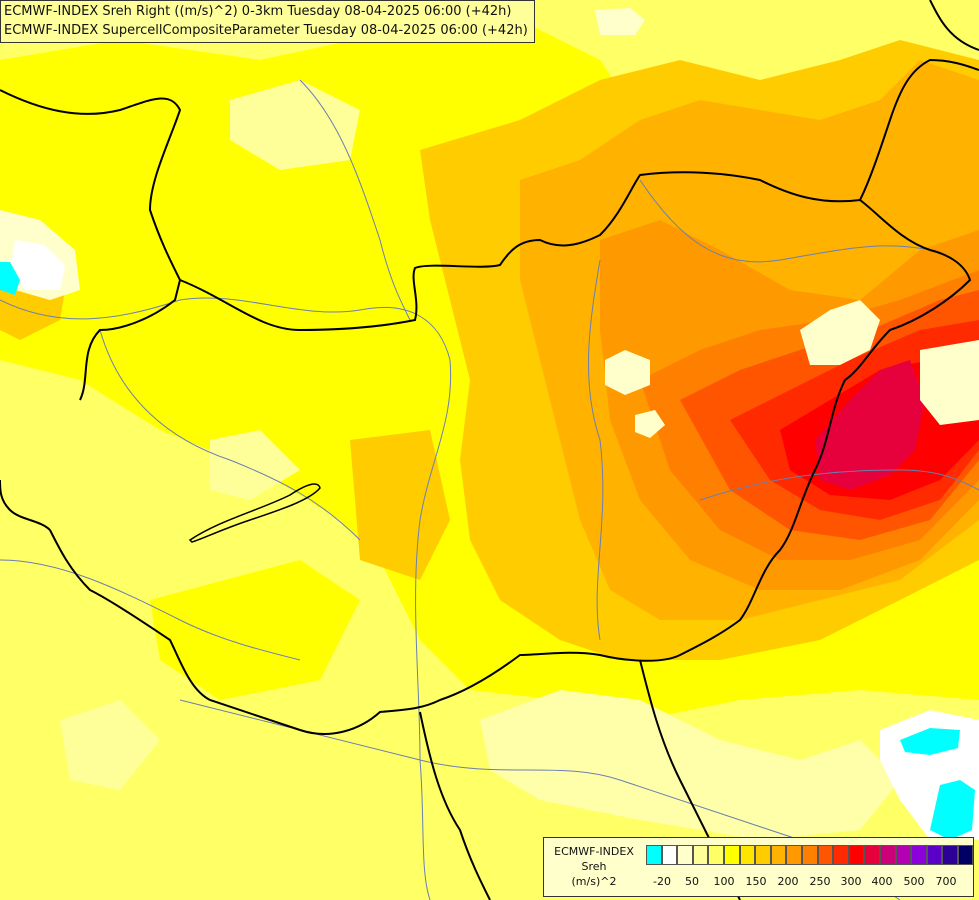  Describe the element at coordinates (692, 881) in the screenshot. I see `legend-tick-label: 50` at that location.